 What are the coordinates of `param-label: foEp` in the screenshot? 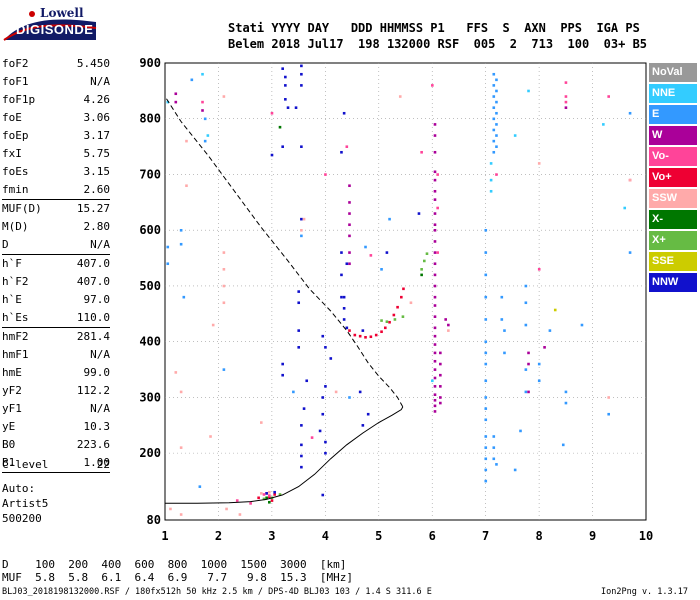 It's located at (15, 135).